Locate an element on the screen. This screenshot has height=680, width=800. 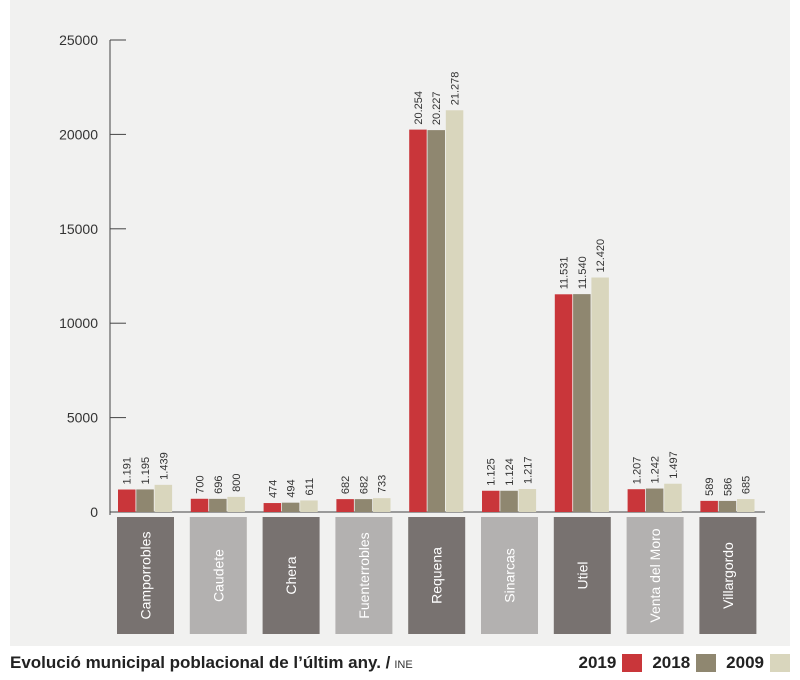
data-label: 21.278 is located at coordinates (456, 89).